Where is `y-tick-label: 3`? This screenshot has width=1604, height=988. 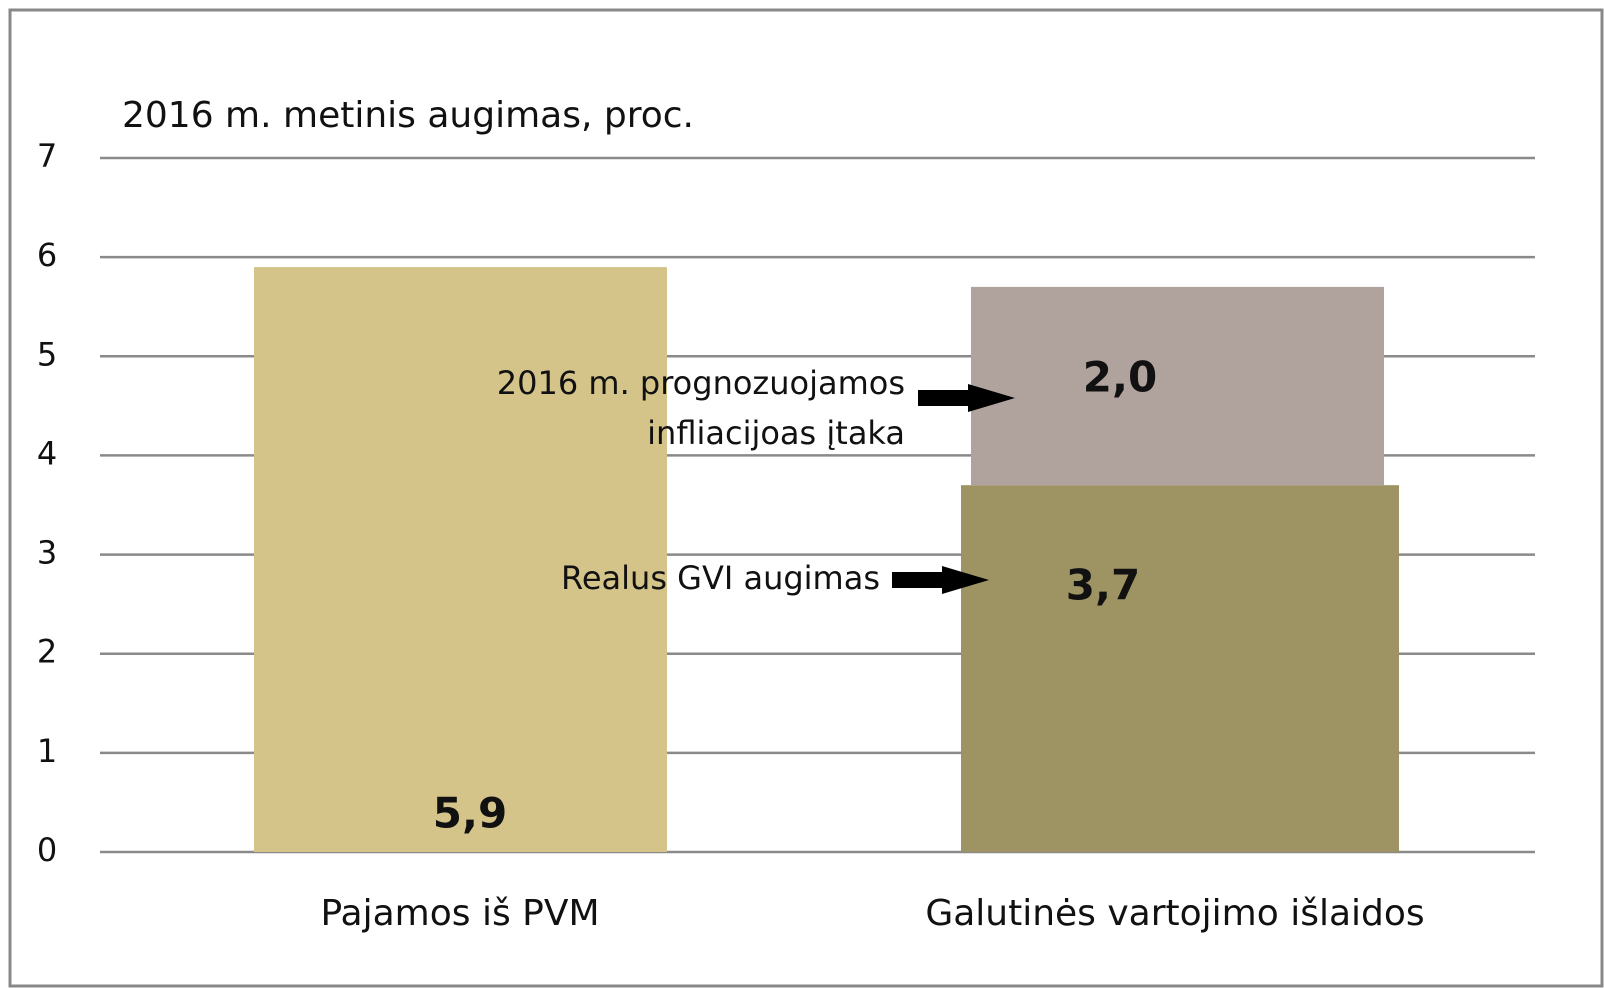 y-tick-label: 3 is located at coordinates (47, 553).